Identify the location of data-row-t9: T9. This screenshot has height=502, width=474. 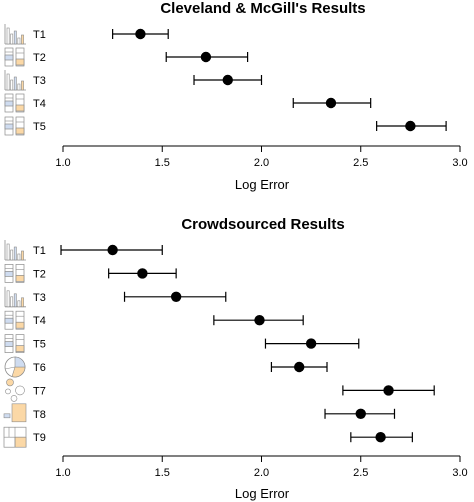
(208, 437).